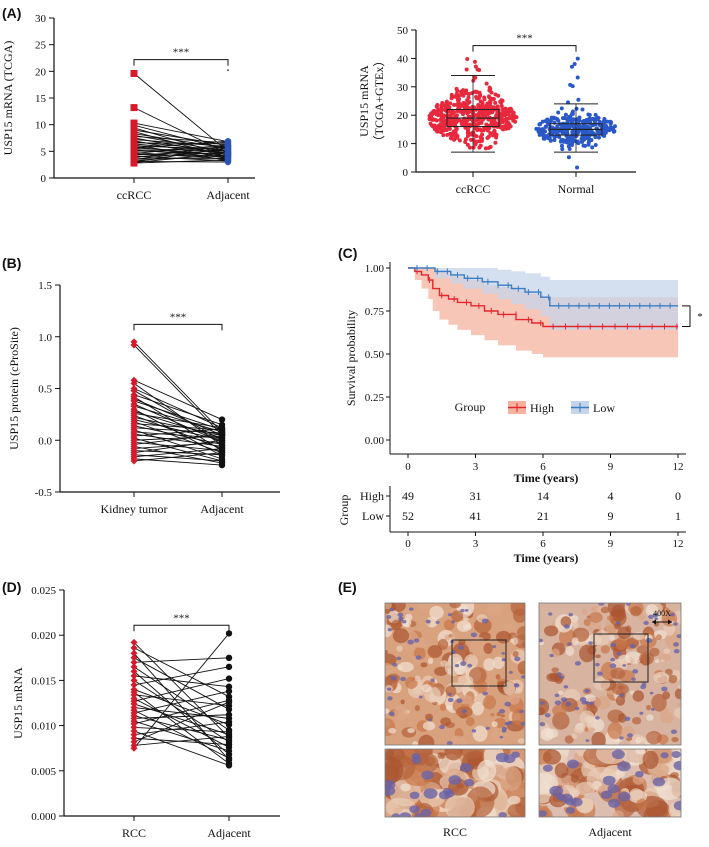 This screenshot has height=847, width=709. Describe the element at coordinates (546, 478) in the screenshot. I see `x-axis-label: Time (years)` at that location.